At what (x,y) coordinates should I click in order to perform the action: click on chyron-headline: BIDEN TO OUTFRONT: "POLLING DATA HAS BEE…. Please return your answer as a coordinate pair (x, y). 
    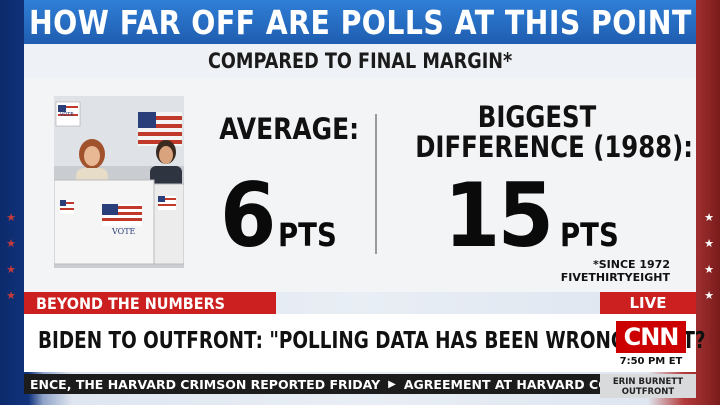
    Looking at the image, I should click on (372, 341).